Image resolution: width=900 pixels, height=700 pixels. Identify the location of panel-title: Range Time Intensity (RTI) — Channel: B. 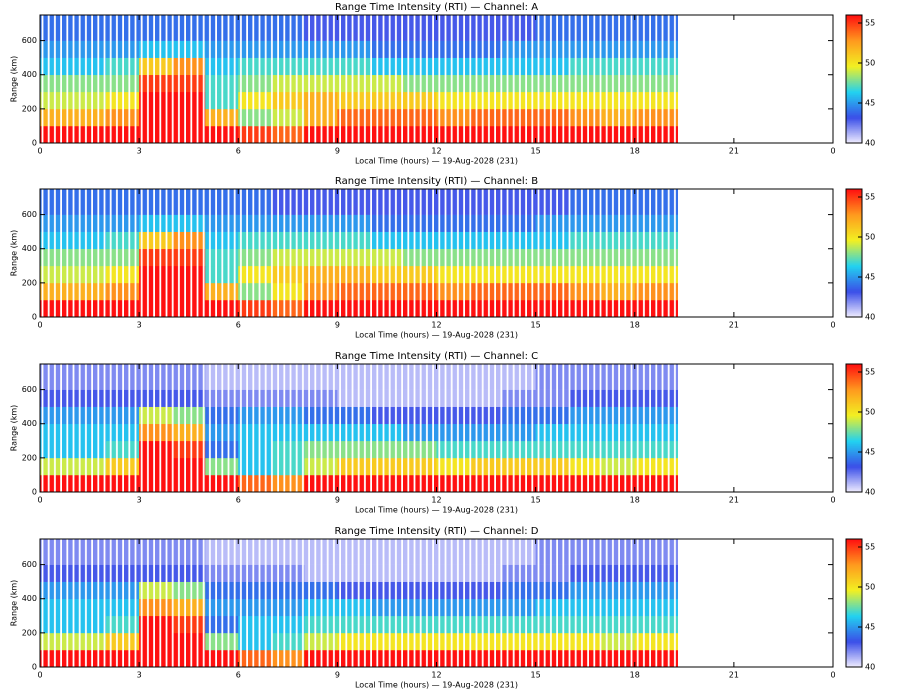
(436, 181).